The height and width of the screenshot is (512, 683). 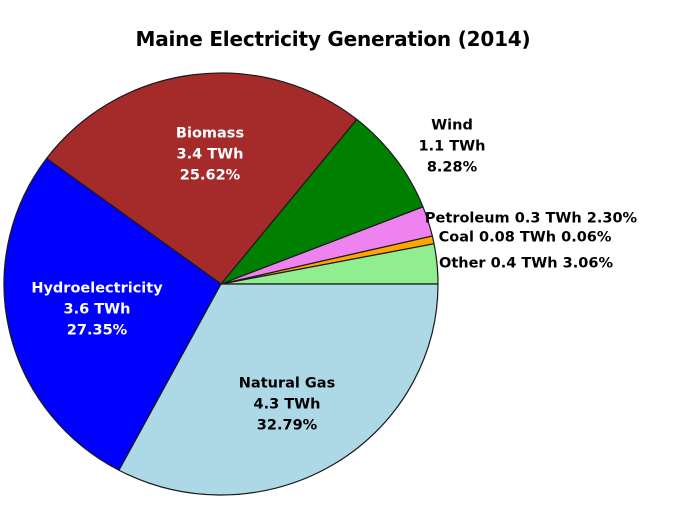 I want to click on slice-percent-label: 25.62%, so click(x=210, y=175).